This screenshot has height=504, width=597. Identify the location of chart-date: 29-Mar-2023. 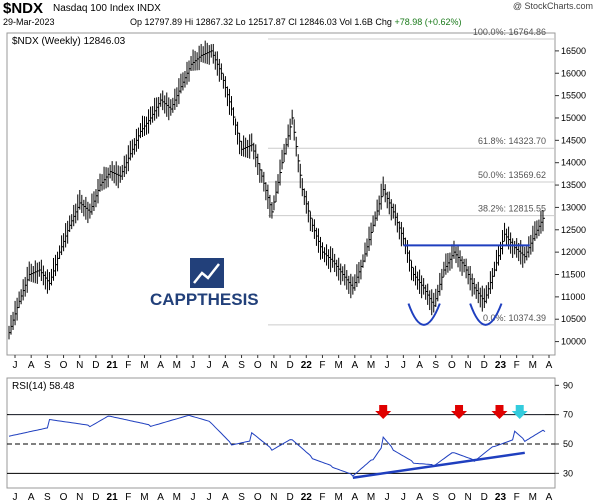
(29, 22).